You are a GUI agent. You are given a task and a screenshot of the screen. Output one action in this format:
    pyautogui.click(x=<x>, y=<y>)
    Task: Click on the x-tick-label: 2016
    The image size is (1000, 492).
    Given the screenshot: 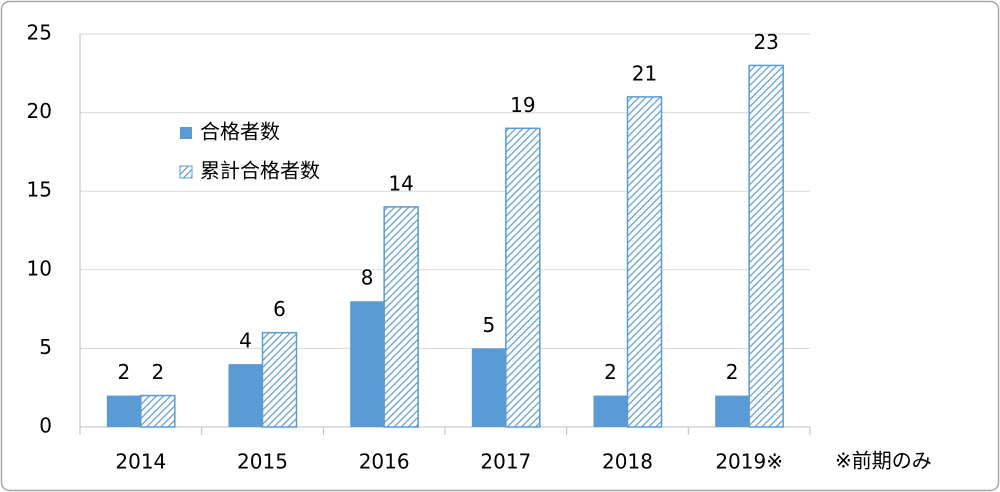 What is the action you would take?
    pyautogui.click(x=384, y=462)
    